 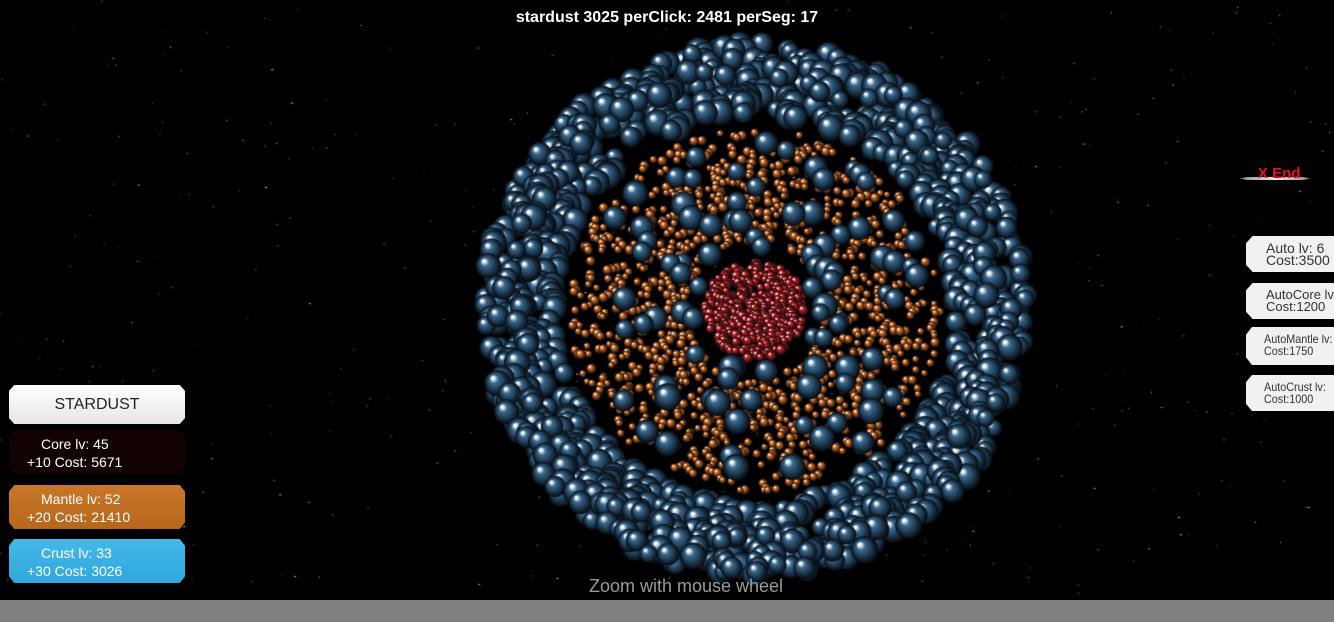 I want to click on automantle-upgrade-cost: Cost:1750, so click(x=1289, y=351).